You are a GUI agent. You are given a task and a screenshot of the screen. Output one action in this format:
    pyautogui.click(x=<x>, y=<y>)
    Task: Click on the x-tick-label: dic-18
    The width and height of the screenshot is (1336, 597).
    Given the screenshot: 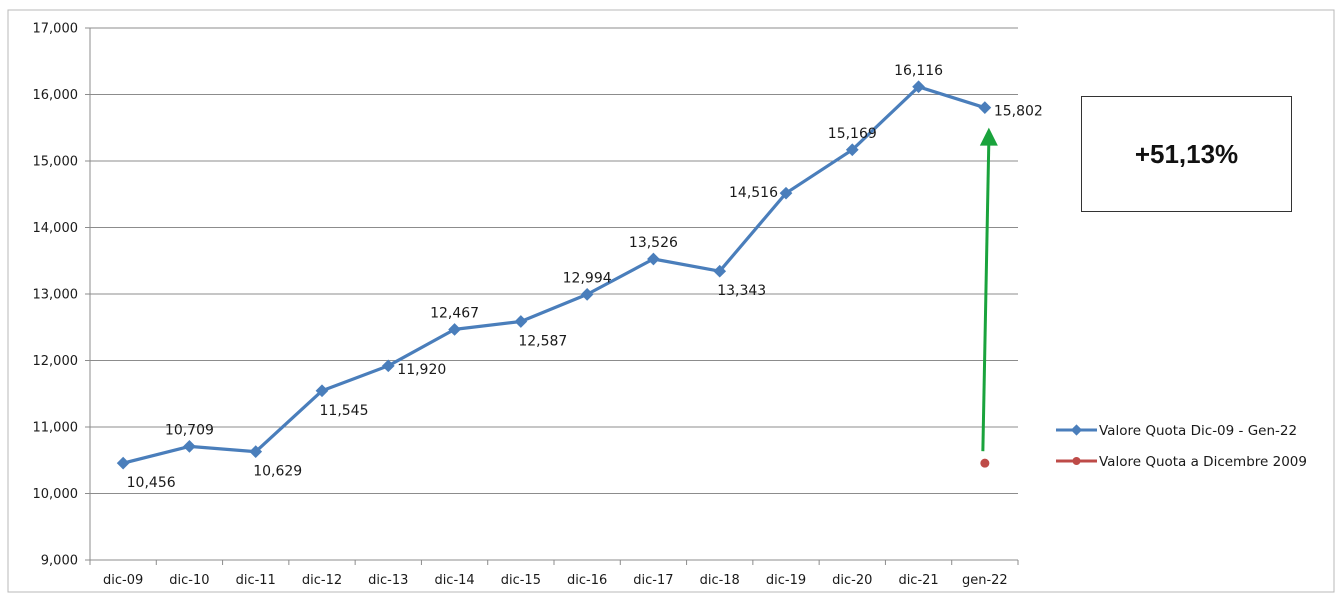 What is the action you would take?
    pyautogui.click(x=720, y=580)
    